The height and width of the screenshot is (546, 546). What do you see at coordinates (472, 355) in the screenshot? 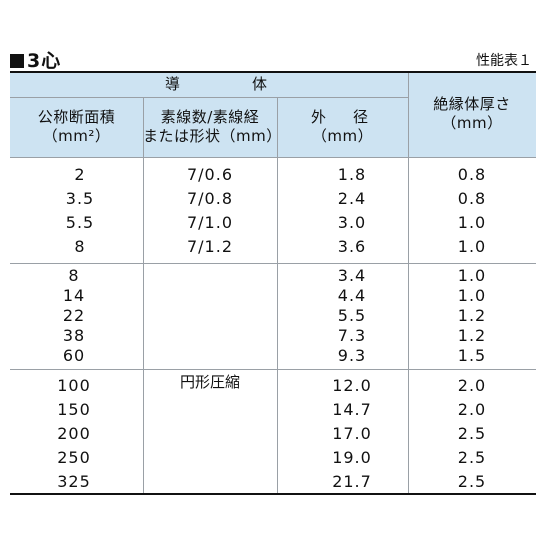
I see `insulation-cell: 1.5` at bounding box center [472, 355].